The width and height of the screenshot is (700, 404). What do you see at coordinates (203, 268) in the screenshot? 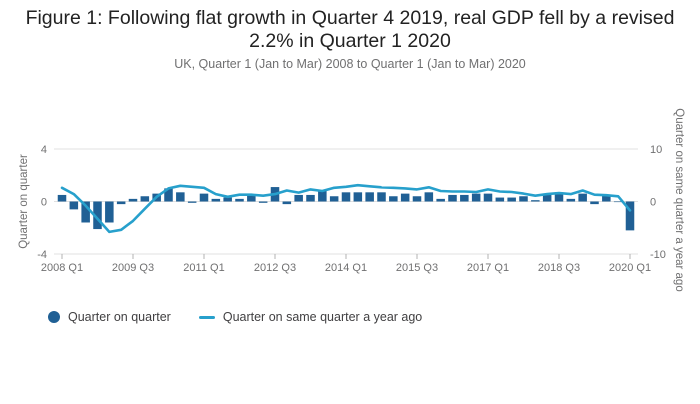
I see `x-tick-label-2: 2011 Q1` at bounding box center [203, 268].